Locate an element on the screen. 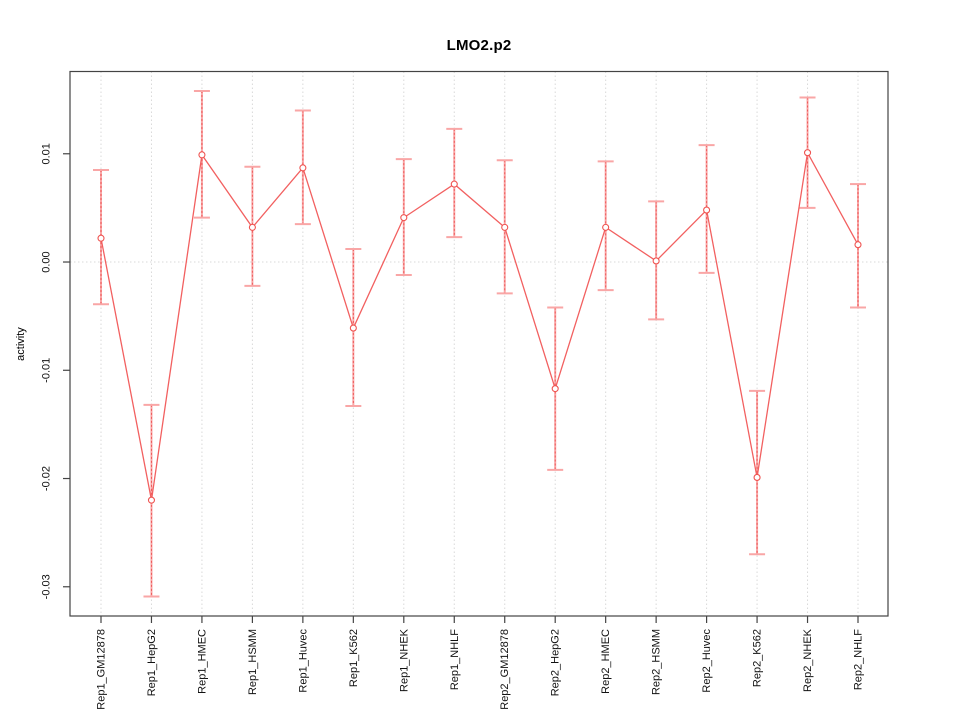  x-tick-label: Rep2_GM12878 is located at coordinates (505, 669).